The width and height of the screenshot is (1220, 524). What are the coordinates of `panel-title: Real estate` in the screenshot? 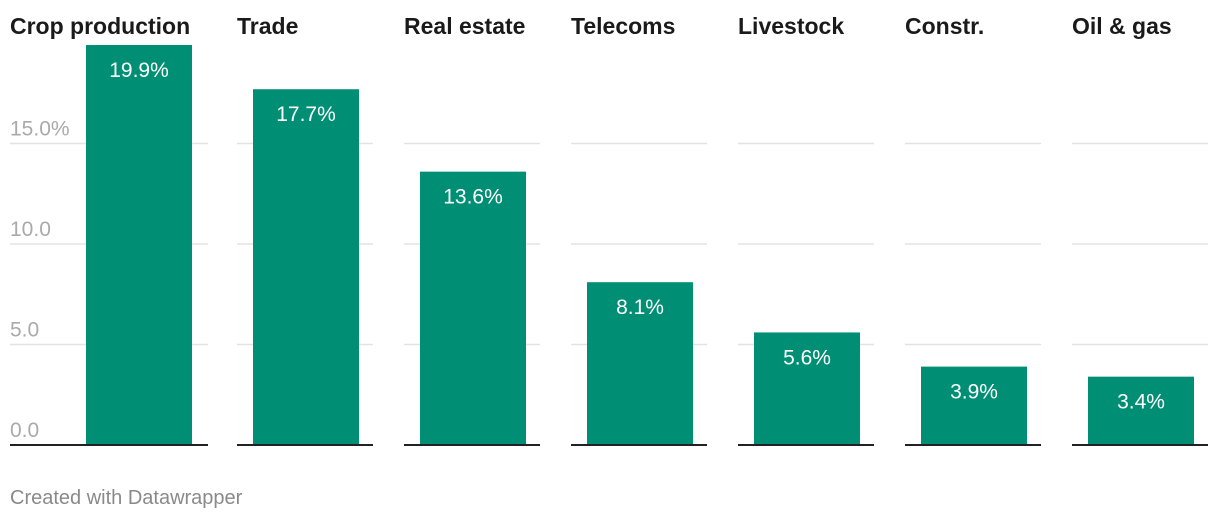 It's located at (464, 26).